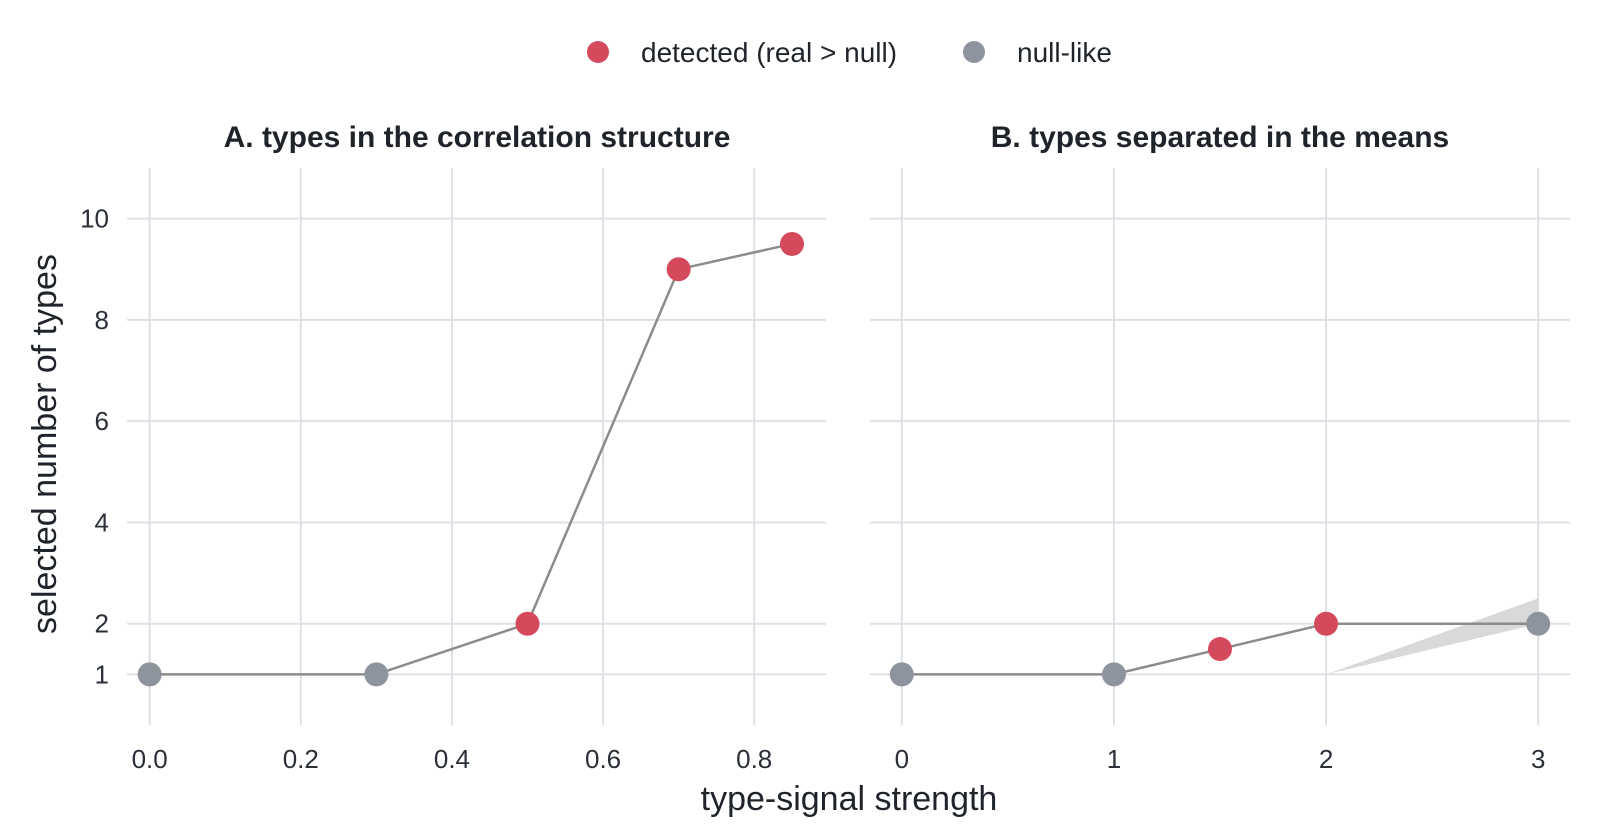  Describe the element at coordinates (150, 759) in the screenshot. I see `x-tick-label: 0.0` at that location.